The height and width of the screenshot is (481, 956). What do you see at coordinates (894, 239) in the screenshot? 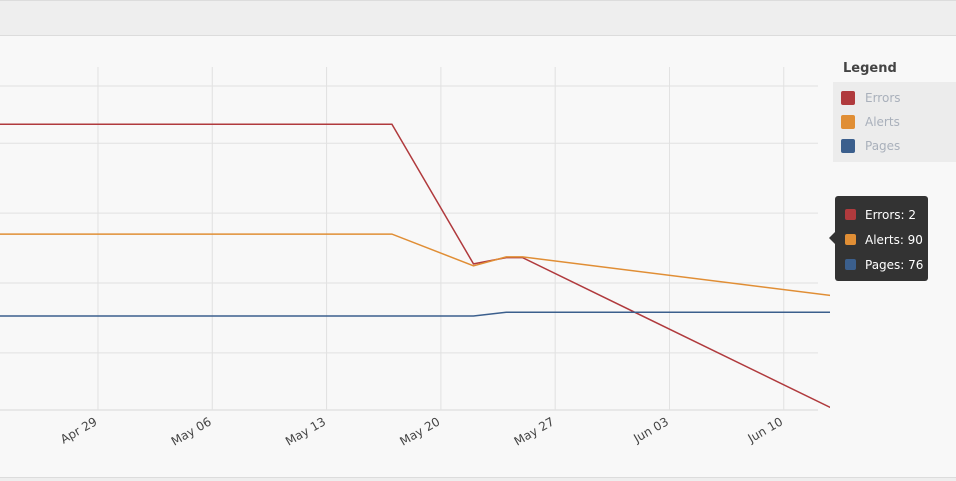
I see `tooltip-text-alerts: Alerts: 90` at bounding box center [894, 239].